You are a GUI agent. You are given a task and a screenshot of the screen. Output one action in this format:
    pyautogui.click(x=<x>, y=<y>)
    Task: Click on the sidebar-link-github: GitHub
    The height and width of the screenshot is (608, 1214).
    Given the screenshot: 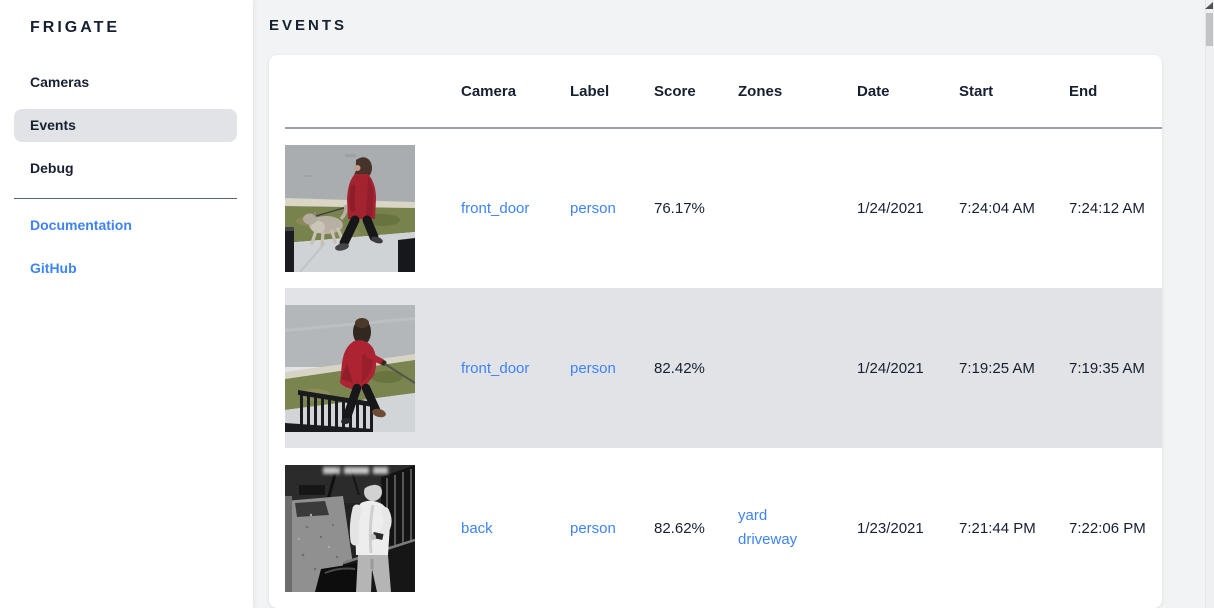 What is the action you would take?
    pyautogui.click(x=53, y=268)
    